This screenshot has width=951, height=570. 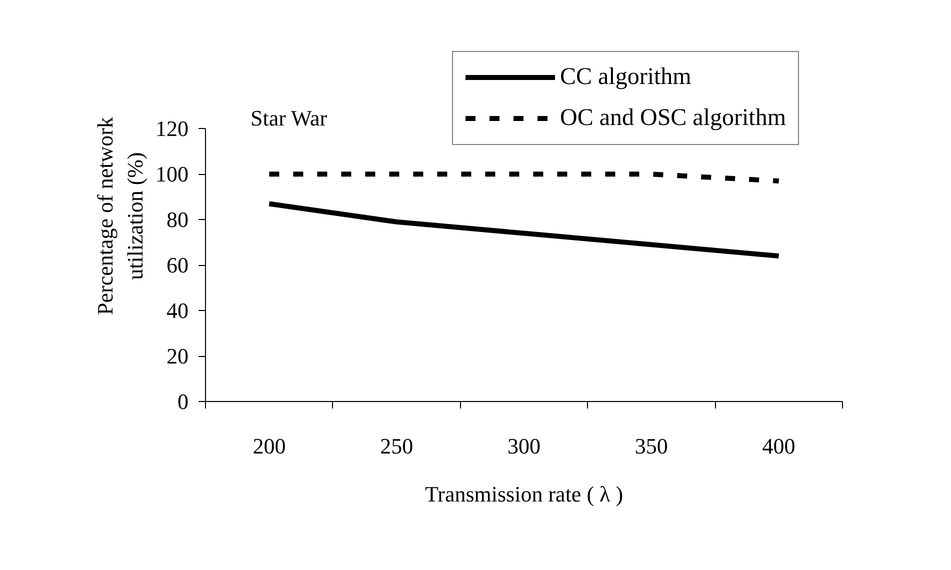 I want to click on x-tick-label: 200, so click(x=269, y=446).